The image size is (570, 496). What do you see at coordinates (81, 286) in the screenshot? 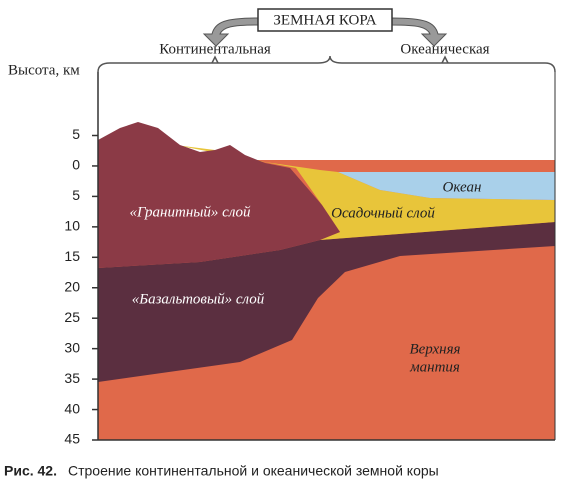
I see `ticks: 5 0 5 10 15 20 25 30 35 40 45` at bounding box center [81, 286].